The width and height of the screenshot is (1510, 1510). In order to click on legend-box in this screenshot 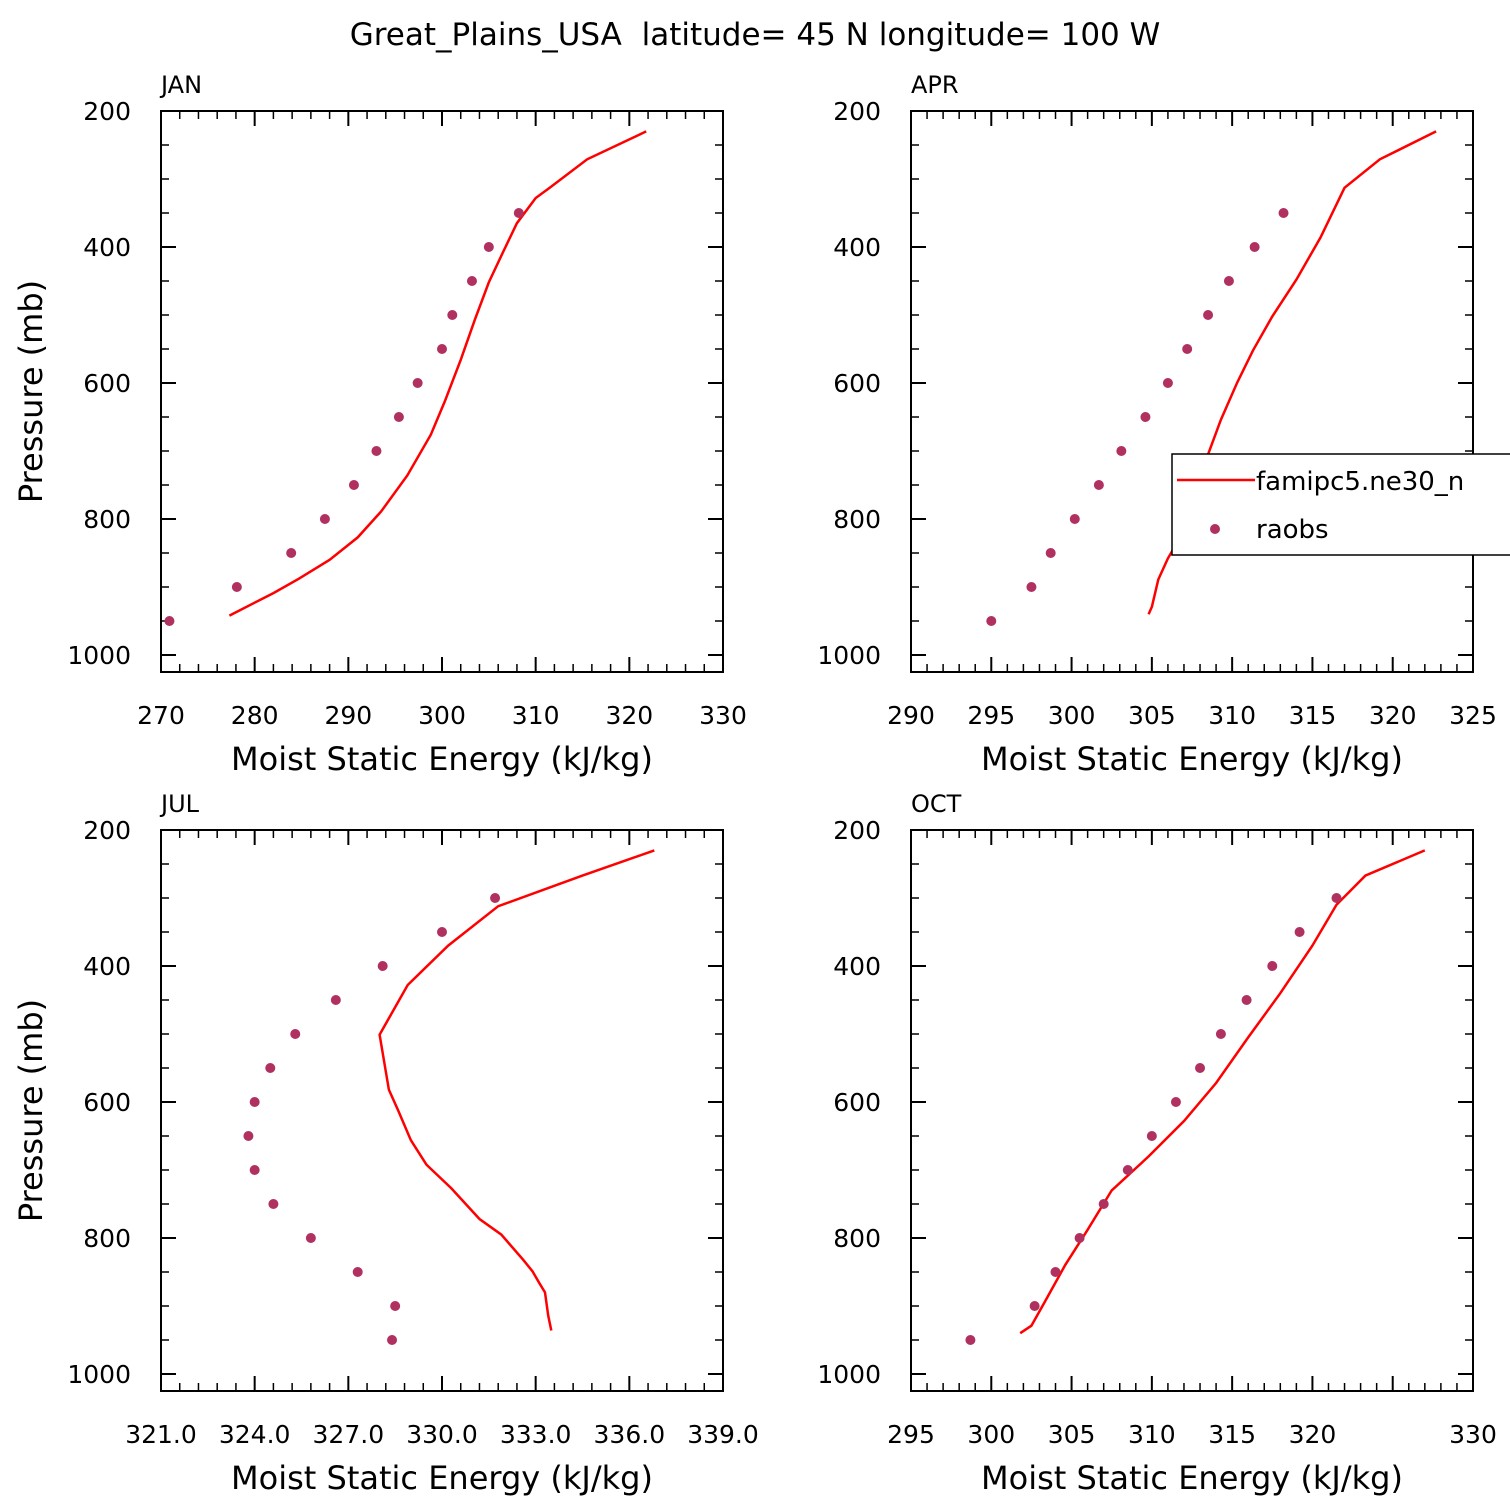, I will do `click(1340, 504)`.